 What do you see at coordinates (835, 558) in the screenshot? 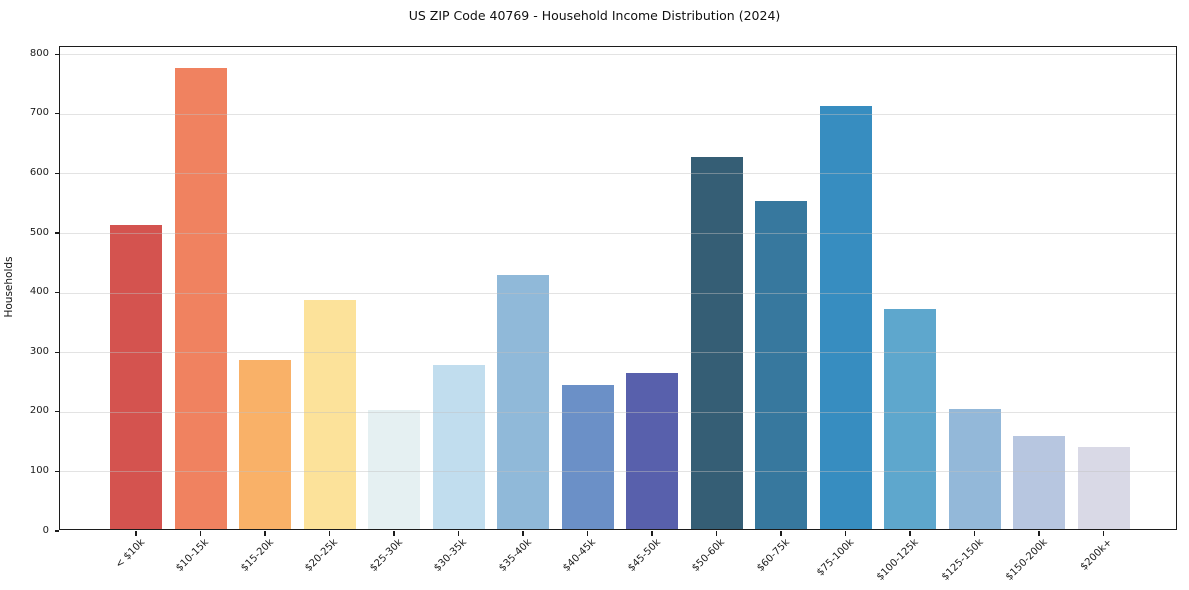
I see `x-tick-label: $75-100k` at bounding box center [835, 558].